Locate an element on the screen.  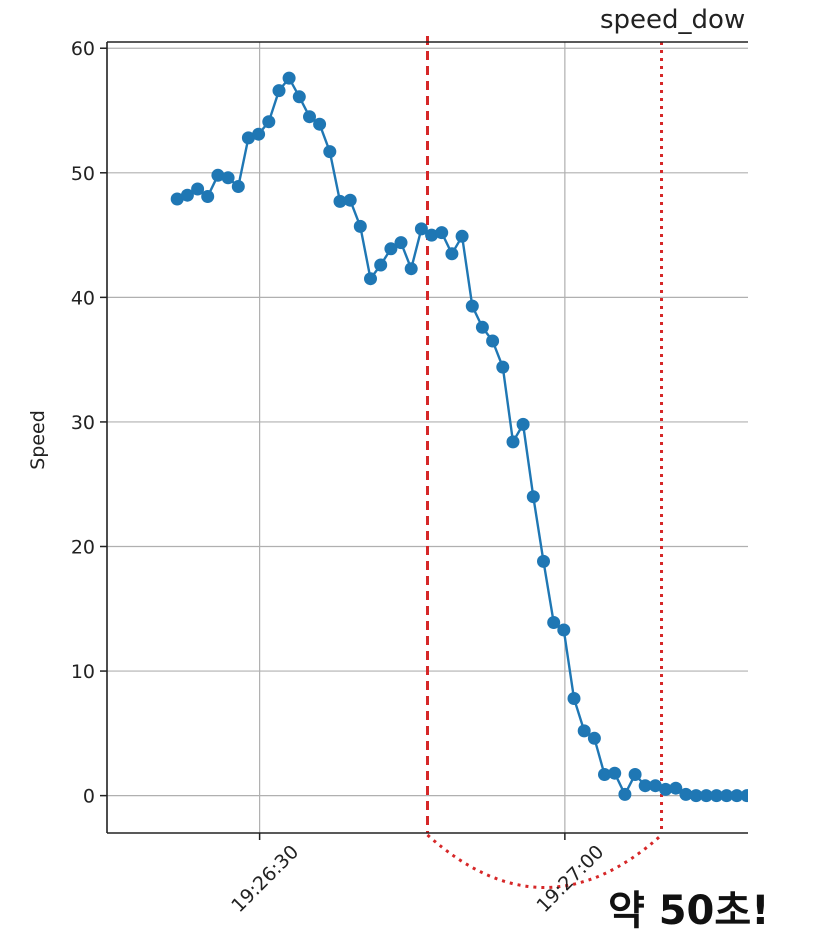
y-tick-label: 30 is located at coordinates (83, 423).